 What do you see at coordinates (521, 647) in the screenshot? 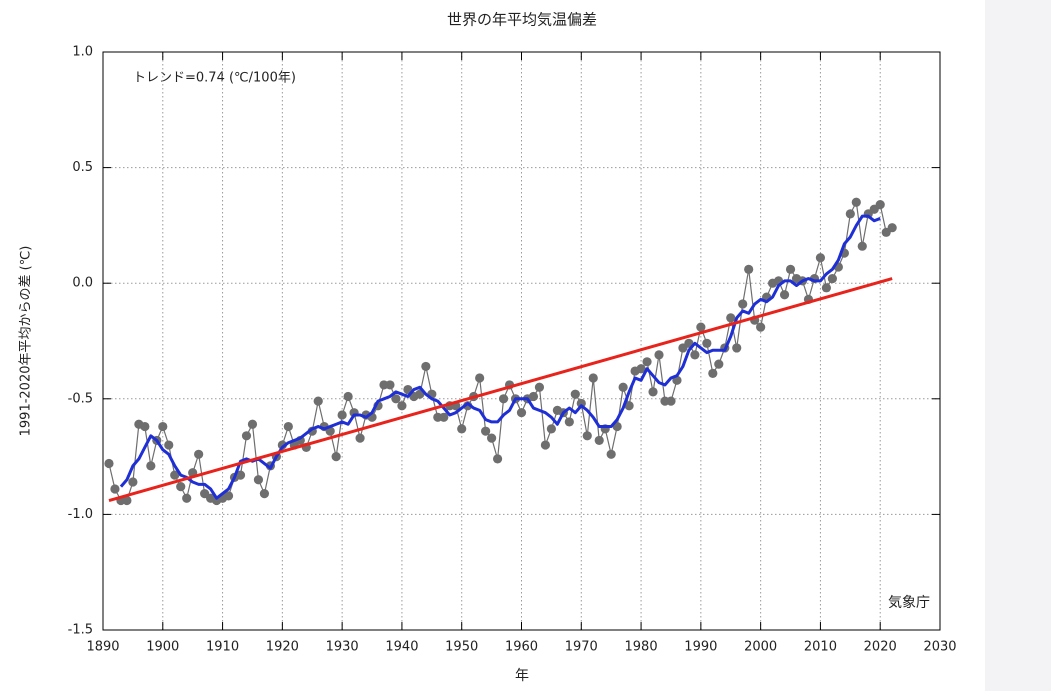
I see `x-tick-label: 1960` at bounding box center [521, 647].